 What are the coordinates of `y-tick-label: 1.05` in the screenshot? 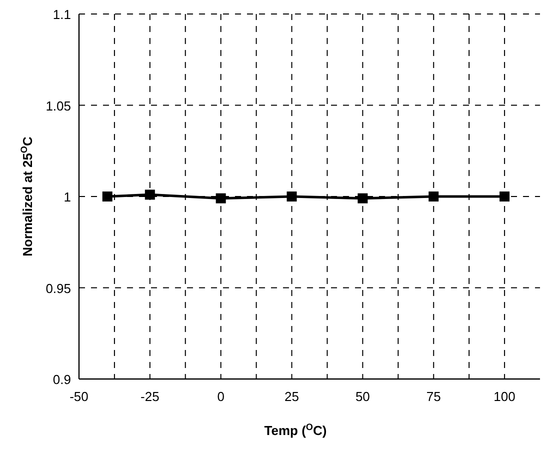 It's located at (58, 106).